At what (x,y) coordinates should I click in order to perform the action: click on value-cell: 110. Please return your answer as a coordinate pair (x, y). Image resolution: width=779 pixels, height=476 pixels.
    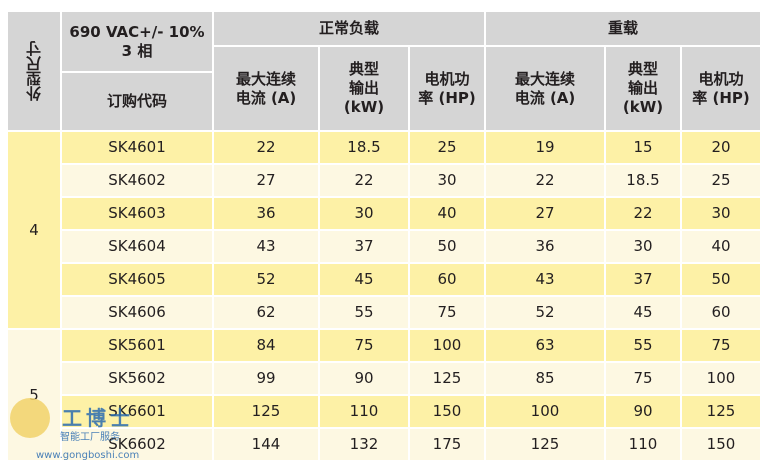
    Looking at the image, I should click on (643, 444).